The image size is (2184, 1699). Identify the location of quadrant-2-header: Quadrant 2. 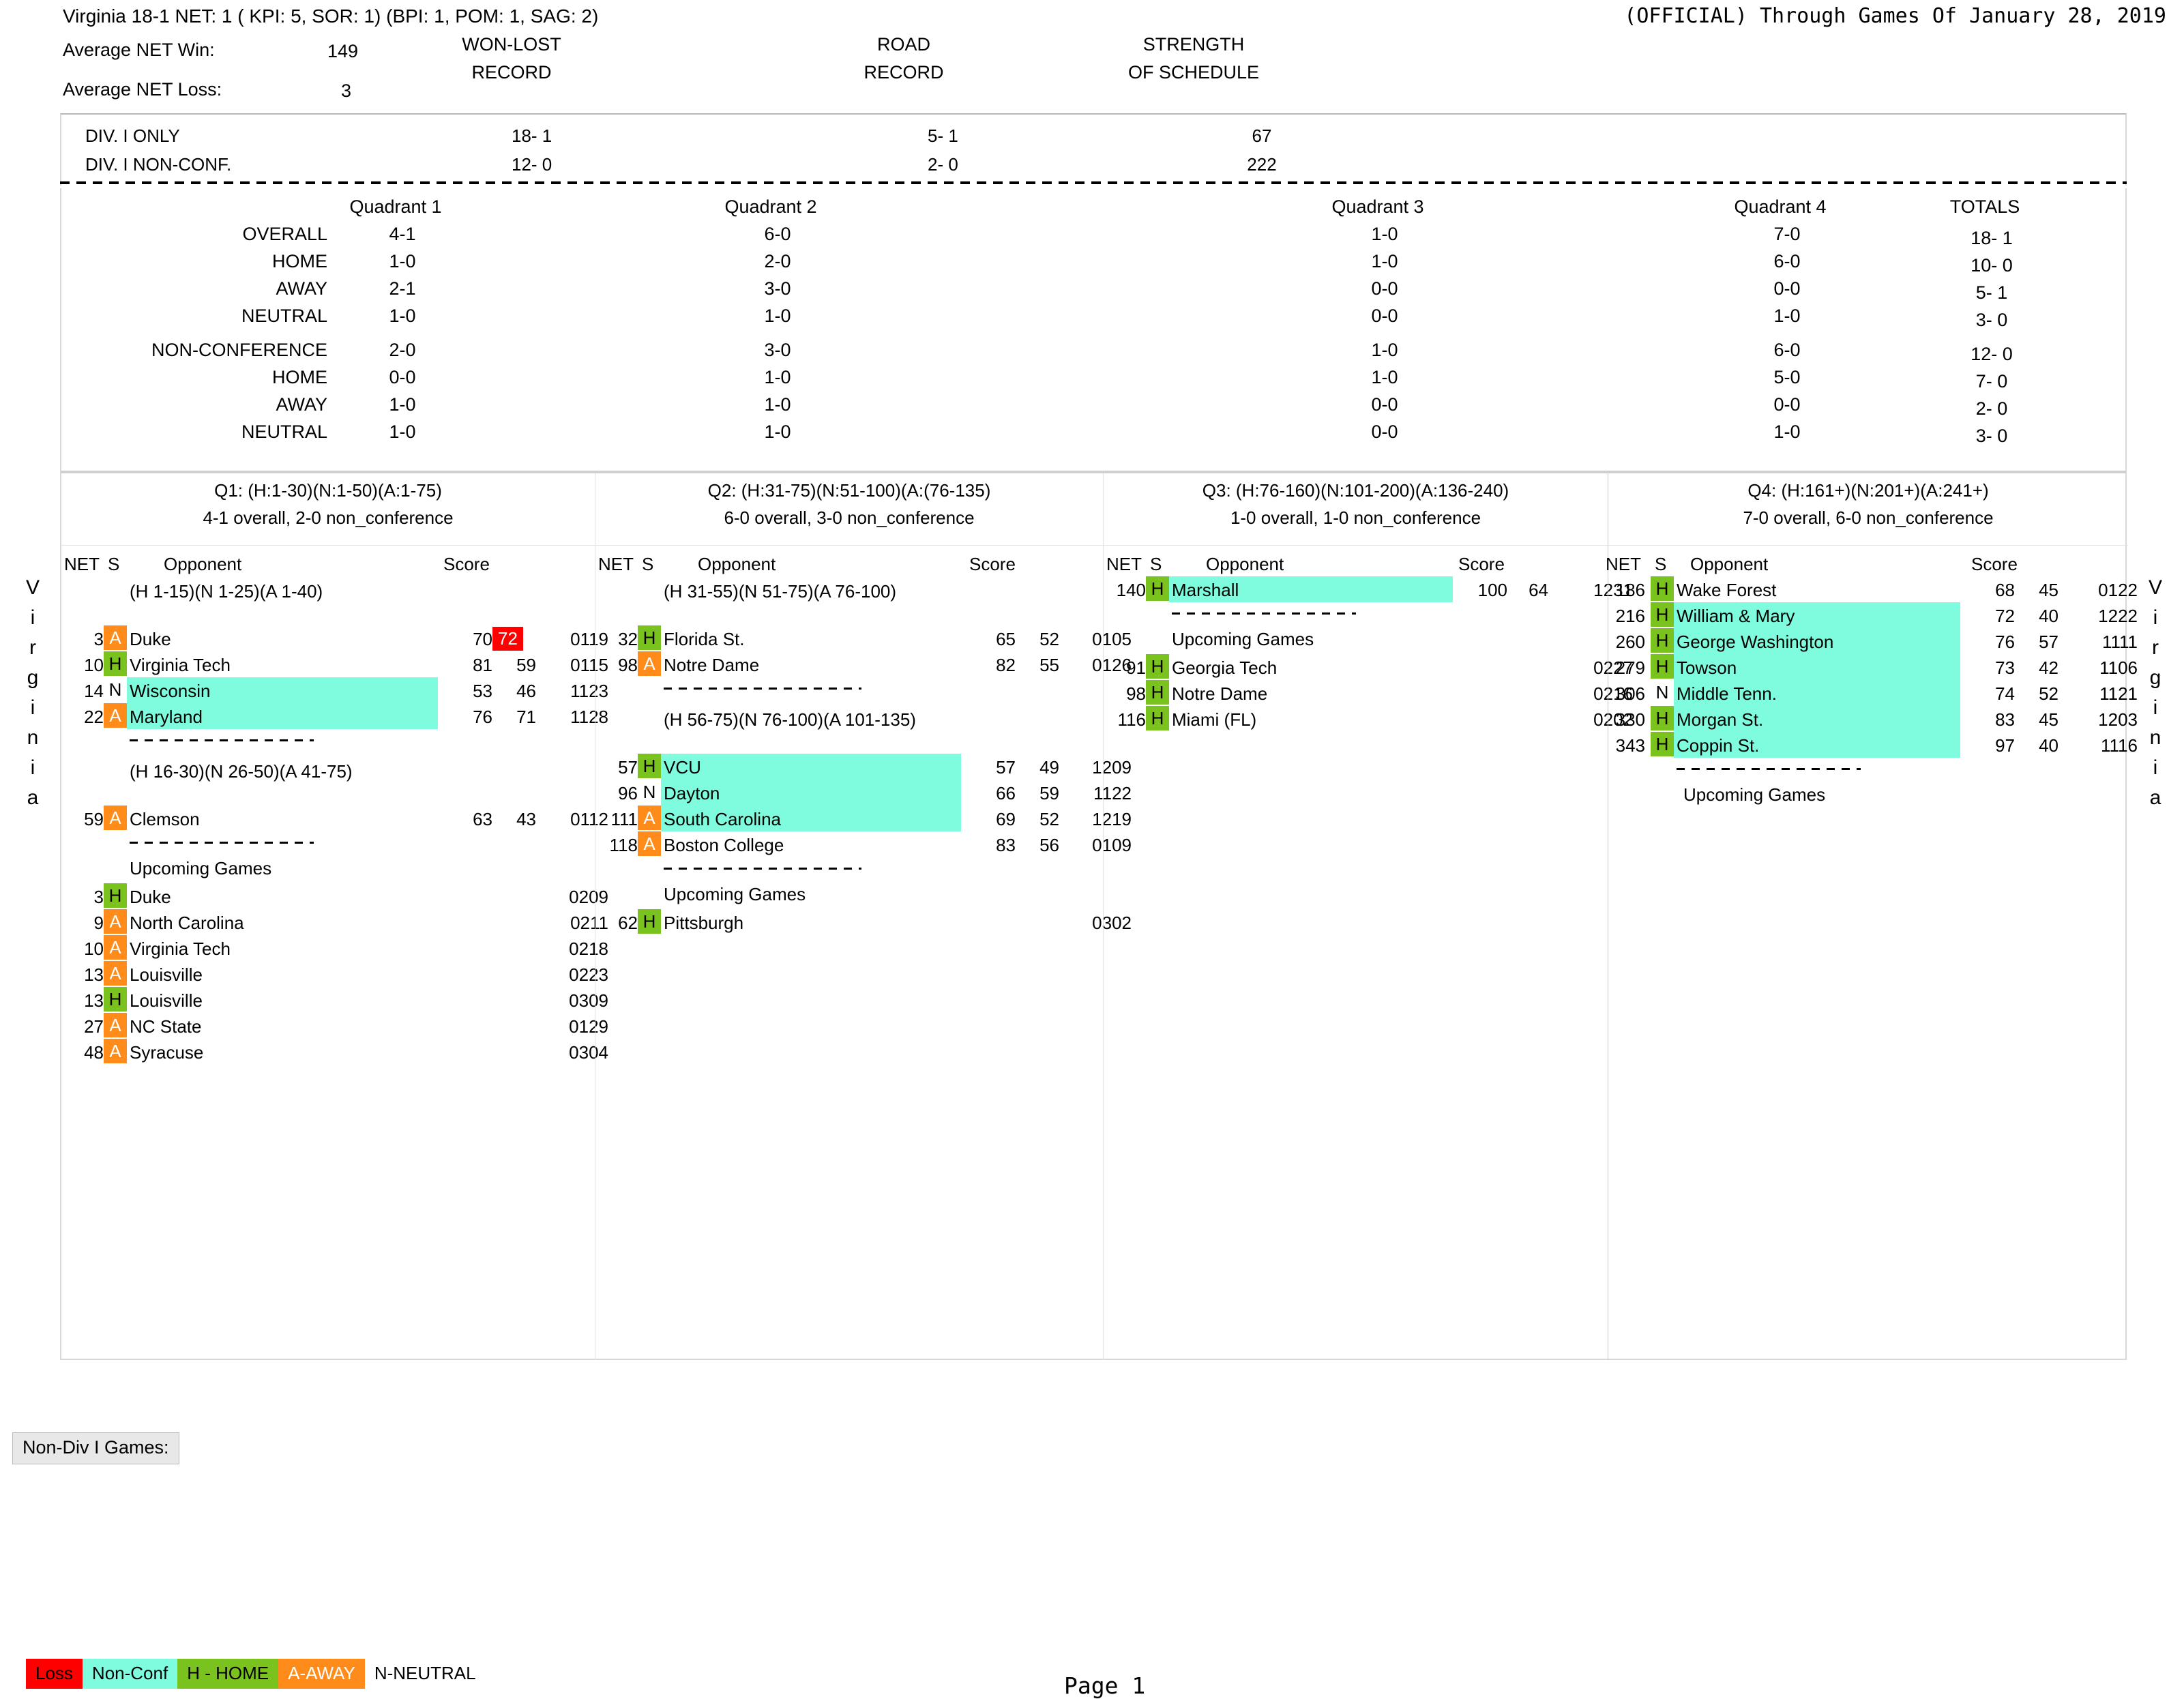
(770, 206).